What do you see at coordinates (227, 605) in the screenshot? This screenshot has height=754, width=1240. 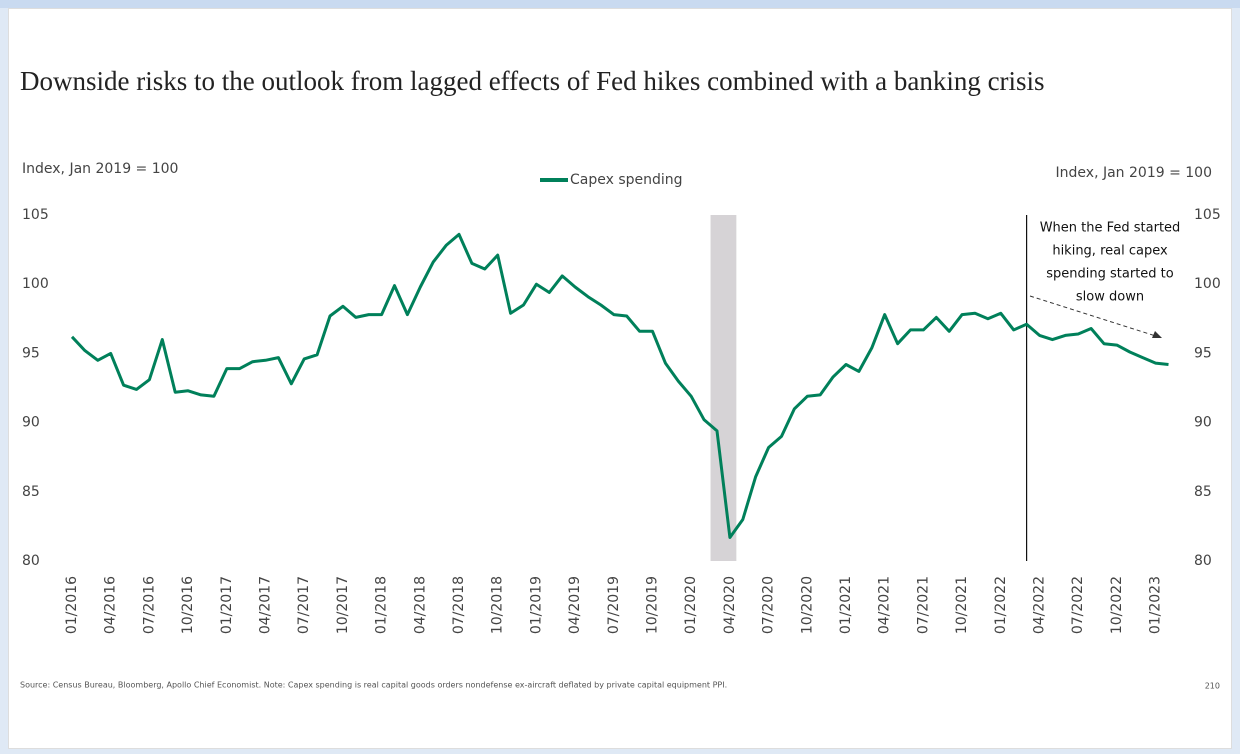 I see `x-tick-label: 01/2017` at bounding box center [227, 605].